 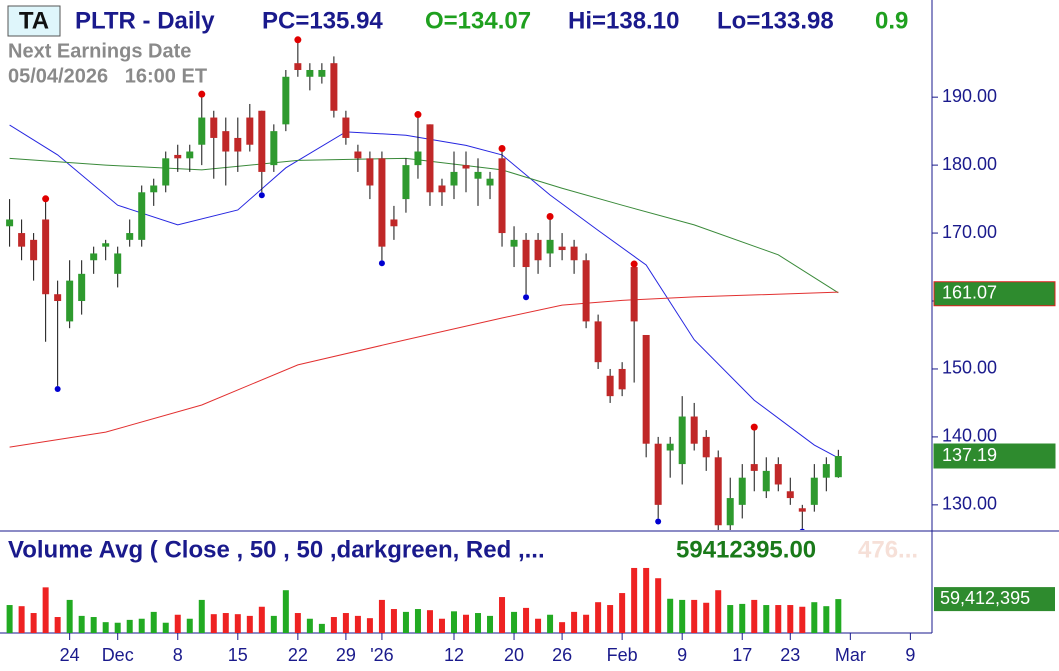 I want to click on y-tick-label: 150.00, so click(x=969, y=368).